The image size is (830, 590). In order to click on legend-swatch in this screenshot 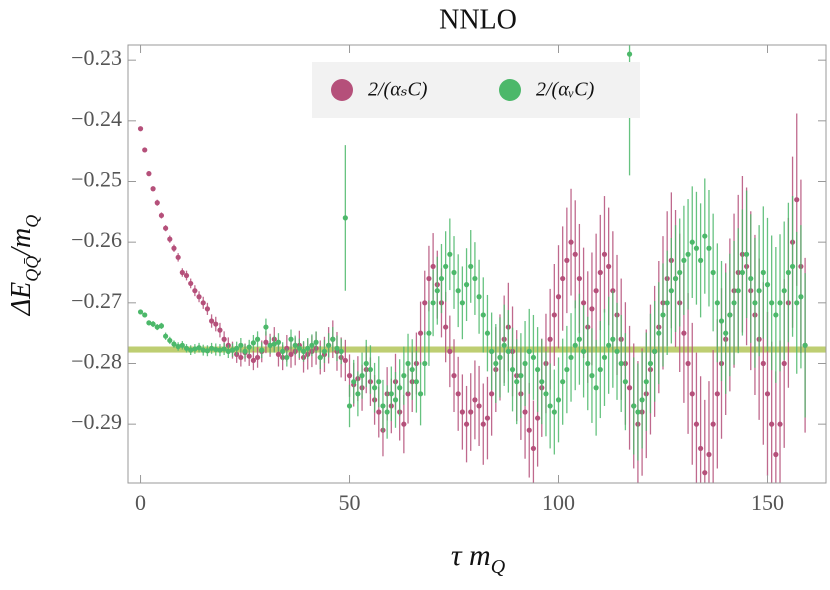, I will do `click(510, 90)`.